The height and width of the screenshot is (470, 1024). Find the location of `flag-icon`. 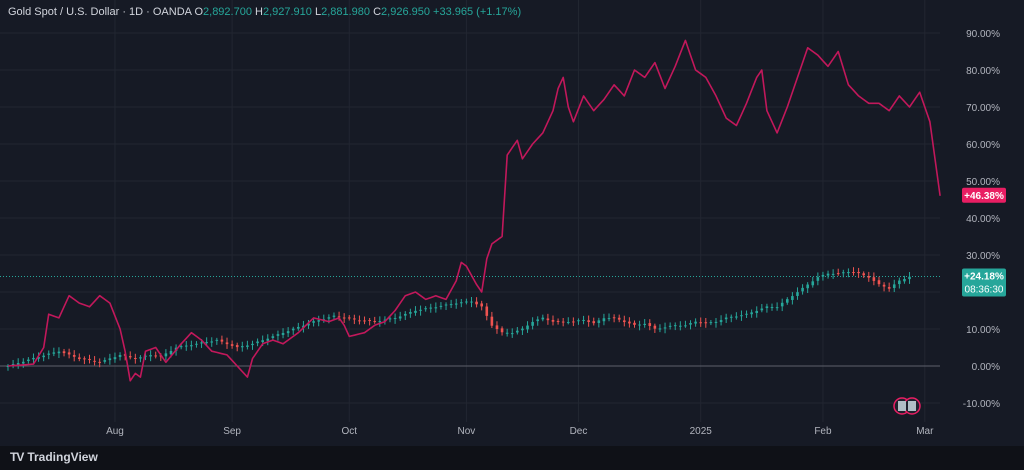

flag-icon is located at coordinates (902, 406).